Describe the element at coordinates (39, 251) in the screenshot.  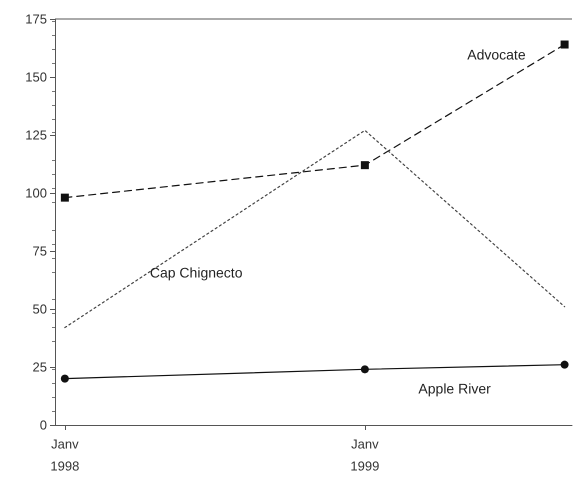
I see `y-tick-label: 75` at that location.